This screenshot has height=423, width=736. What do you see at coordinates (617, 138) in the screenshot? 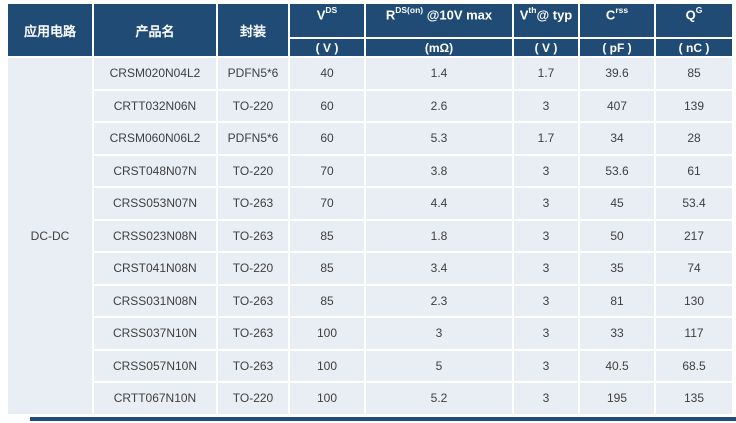
I see `crss-cell: 34` at bounding box center [617, 138].